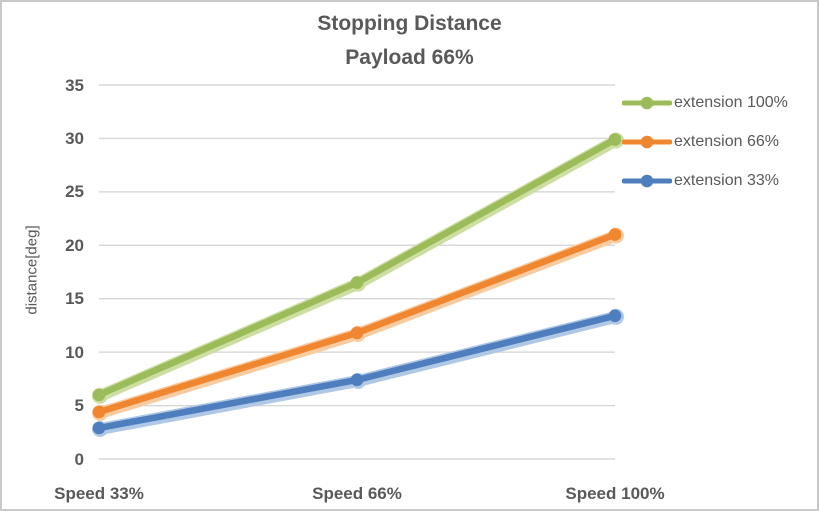  Describe the element at coordinates (409, 41) in the screenshot. I see `chart-title-block: Stopping Distance Payload 66%` at that location.